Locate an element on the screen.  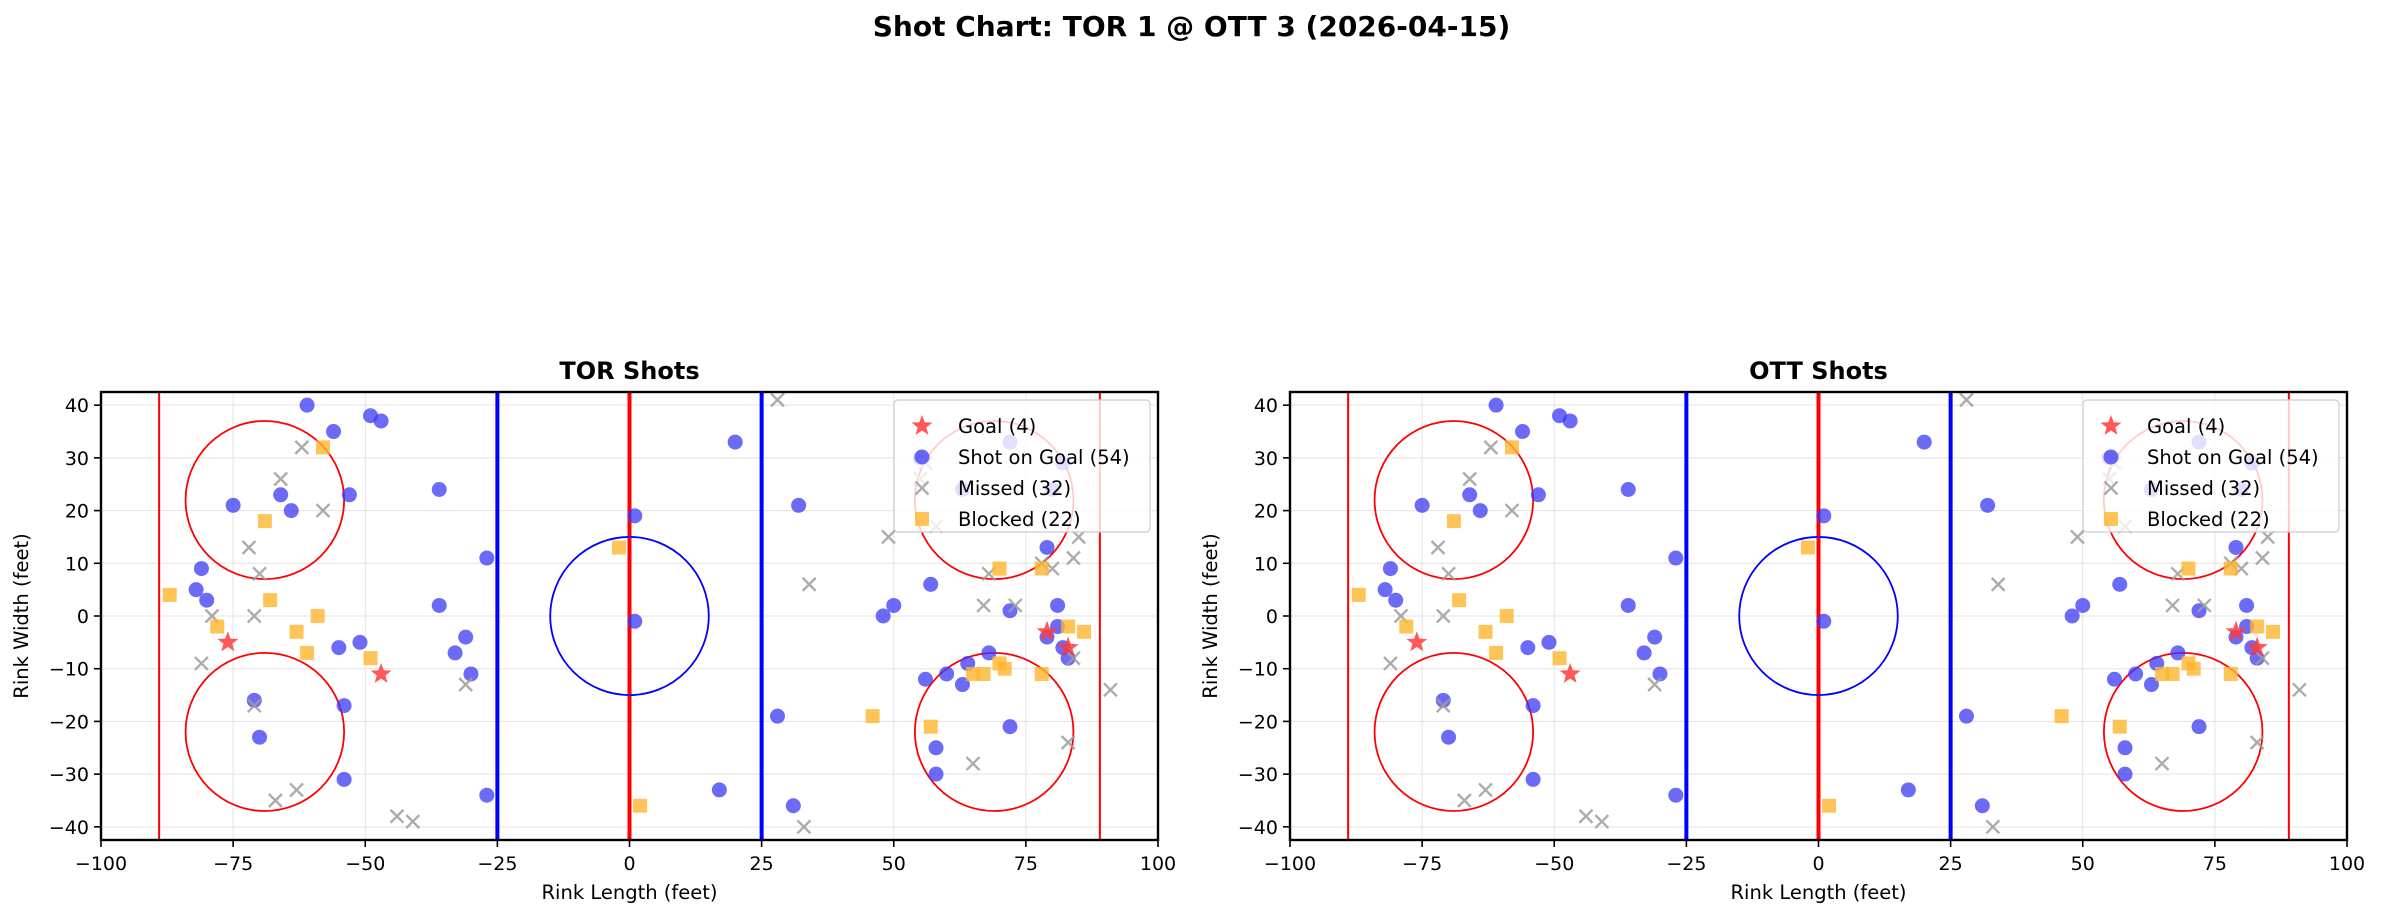
x-tick-label: 75 is located at coordinates (1026, 864).